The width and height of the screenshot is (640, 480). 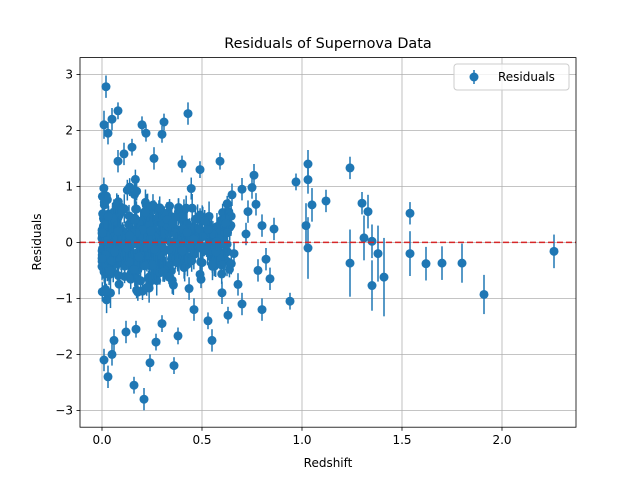 I want to click on y-axis-ticks: −3 −2 −1 0 1 2 3, so click(x=67, y=243).